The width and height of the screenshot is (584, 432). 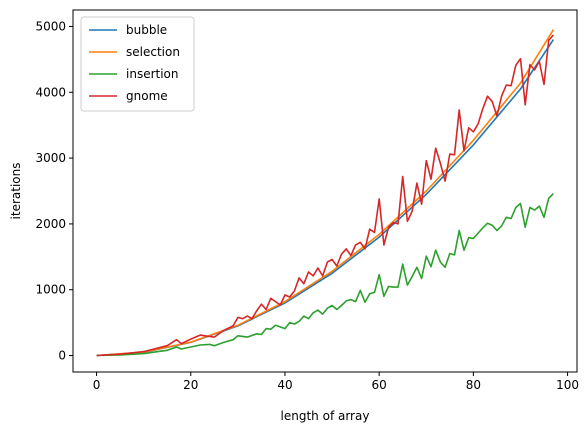 I want to click on x-tick-label: 60, so click(x=379, y=385).